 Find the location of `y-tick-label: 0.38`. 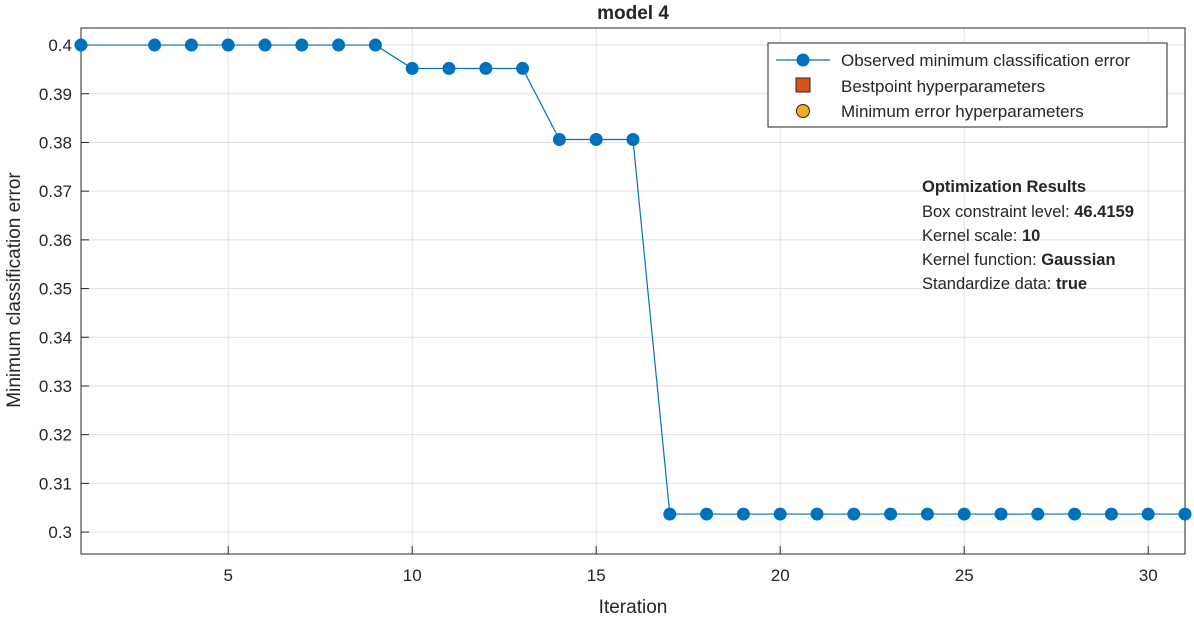

y-tick-label: 0.38 is located at coordinates (55, 142).